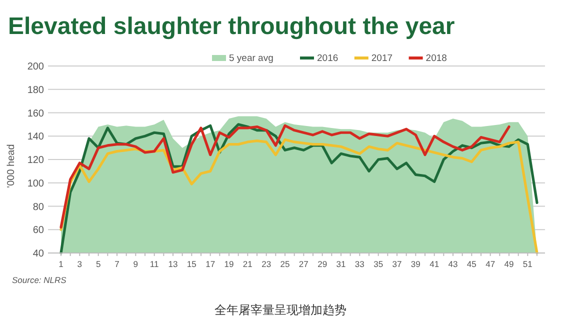  What do you see at coordinates (379, 264) in the screenshot?
I see `x-tick-label: 35` at bounding box center [379, 264].